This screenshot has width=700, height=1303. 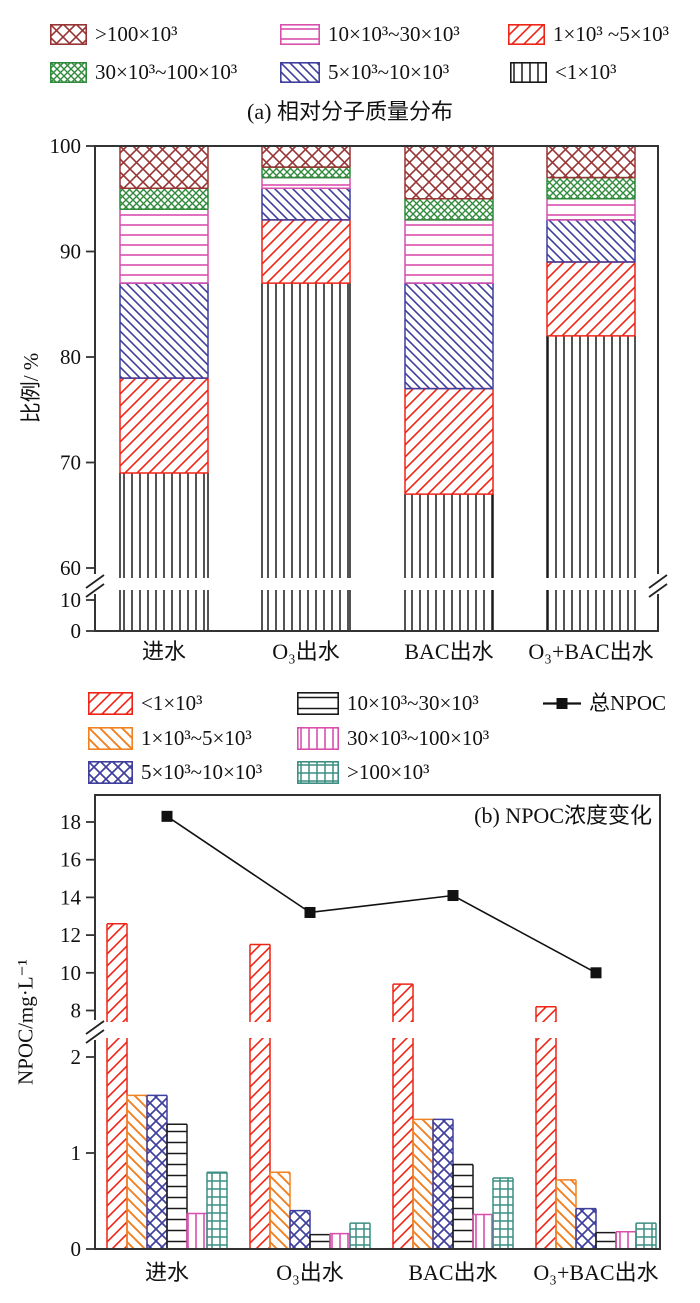 I want to click on panel-a-title: (a) 相对分子质量分布, so click(x=350, y=111).